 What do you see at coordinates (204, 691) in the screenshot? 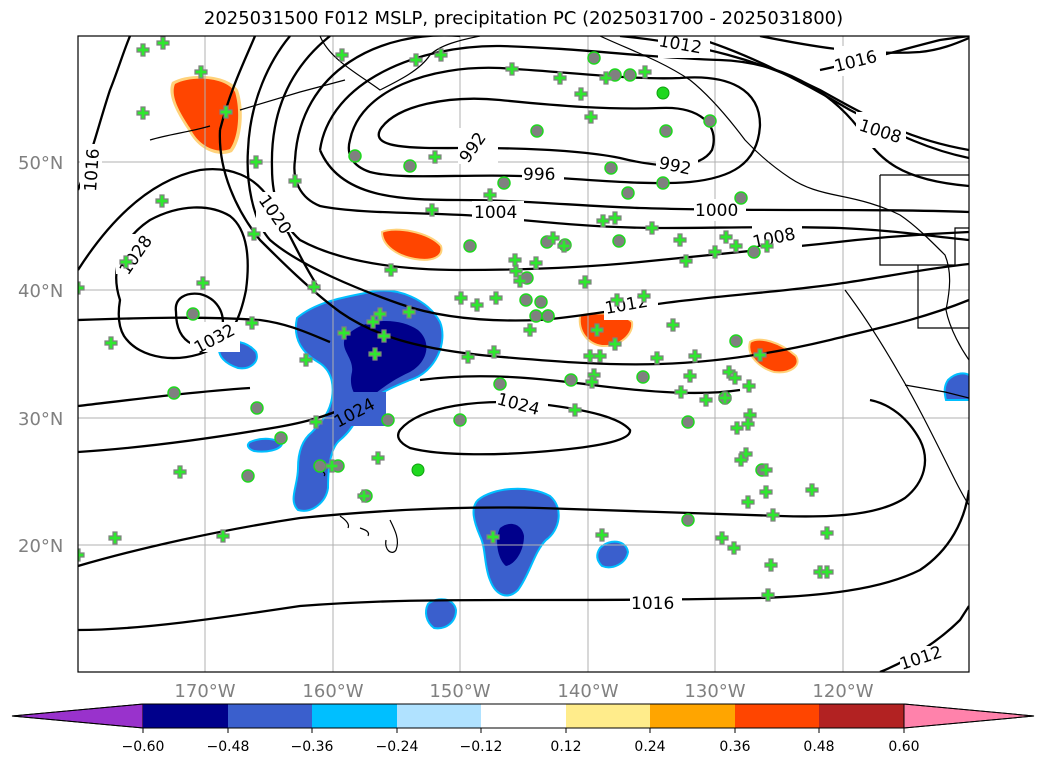
I see `lon-label: 170°W` at bounding box center [204, 691].